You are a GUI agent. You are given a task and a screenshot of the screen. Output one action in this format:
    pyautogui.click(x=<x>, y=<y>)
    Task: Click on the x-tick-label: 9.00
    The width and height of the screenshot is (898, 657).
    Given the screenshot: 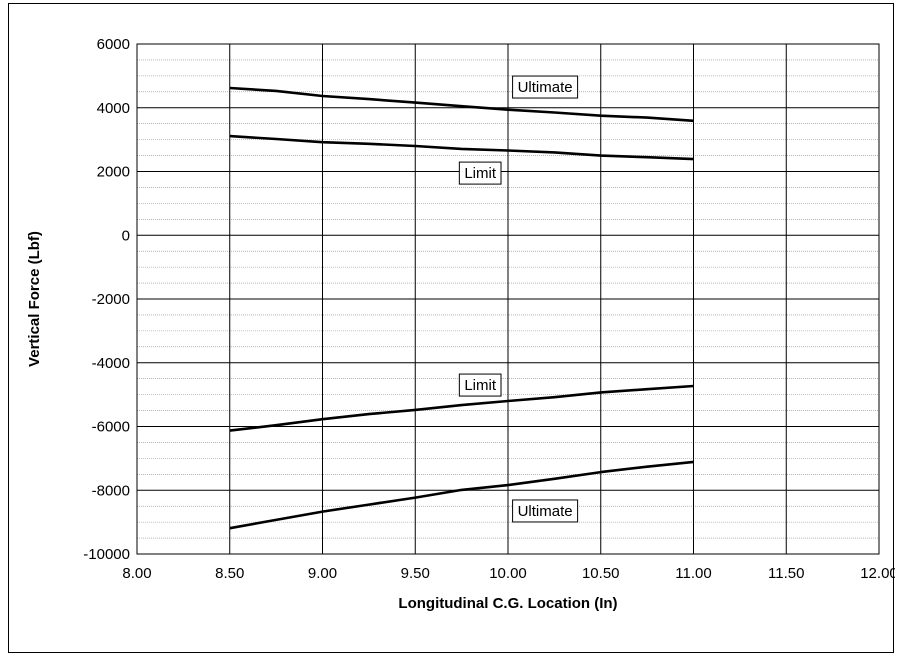 What is the action you would take?
    pyautogui.click(x=322, y=573)
    